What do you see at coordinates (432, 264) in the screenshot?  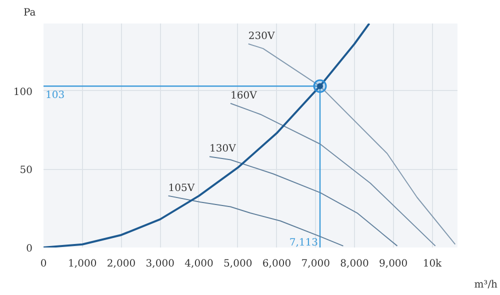 I see `x-tick-label: 10k` at bounding box center [432, 264].